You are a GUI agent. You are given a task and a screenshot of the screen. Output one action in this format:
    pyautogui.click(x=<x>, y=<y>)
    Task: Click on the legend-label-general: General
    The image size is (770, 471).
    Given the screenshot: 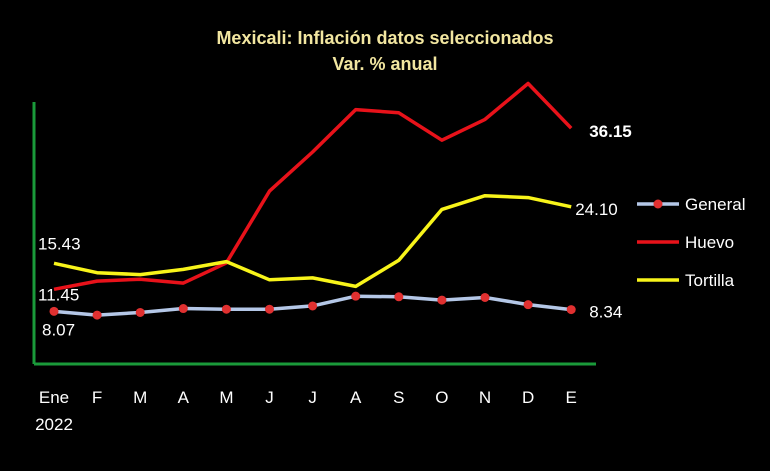 What is the action you would take?
    pyautogui.click(x=715, y=204)
    